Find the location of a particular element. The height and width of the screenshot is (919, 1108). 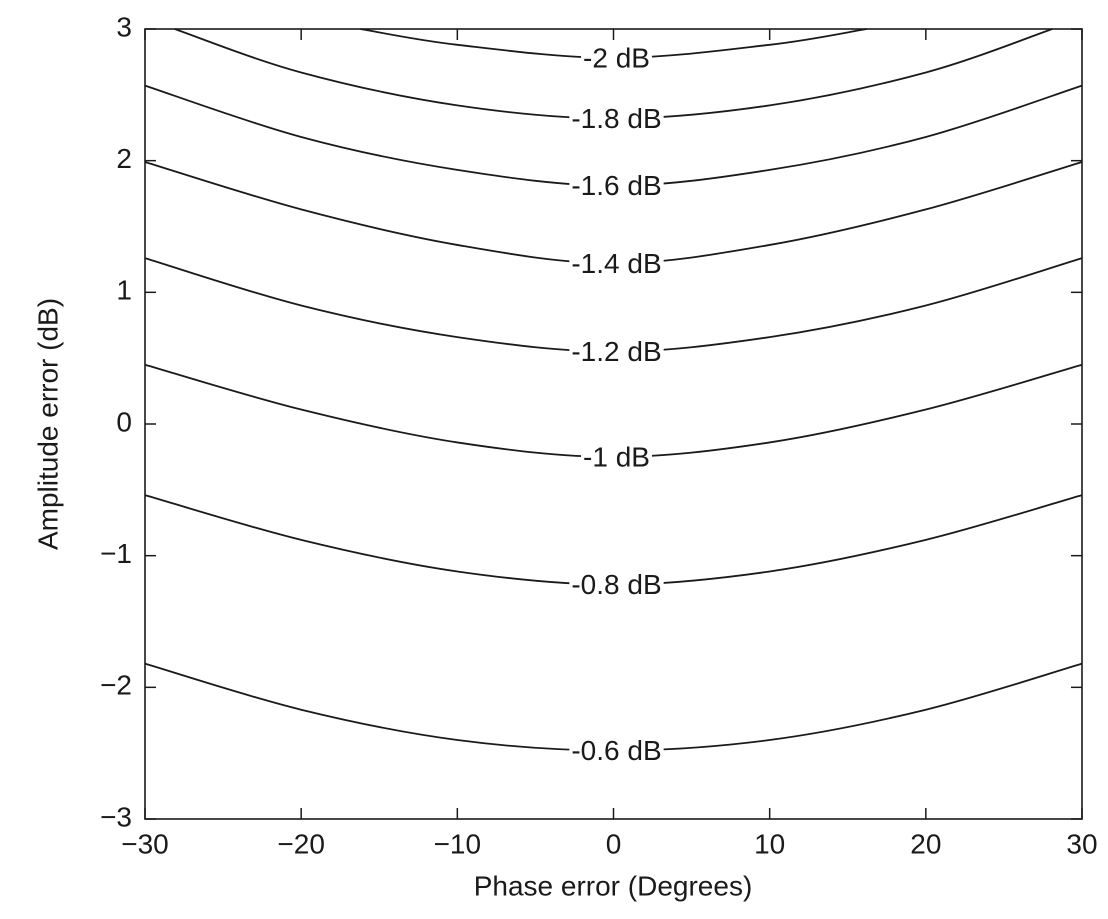

contour-label-group: -2 dB is located at coordinates (616, 57).